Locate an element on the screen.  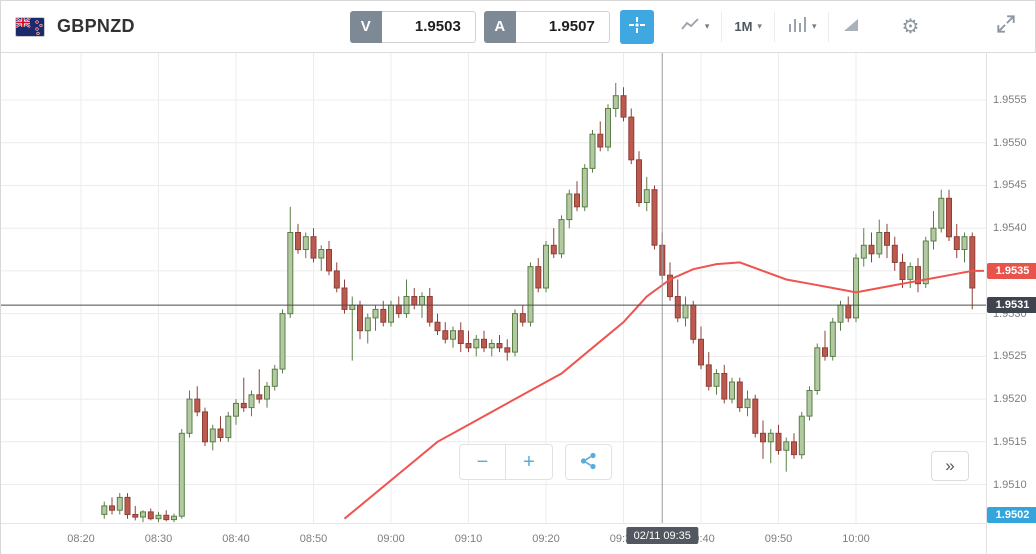
expand-fullscreen-icon is located at coordinates (1006, 26).